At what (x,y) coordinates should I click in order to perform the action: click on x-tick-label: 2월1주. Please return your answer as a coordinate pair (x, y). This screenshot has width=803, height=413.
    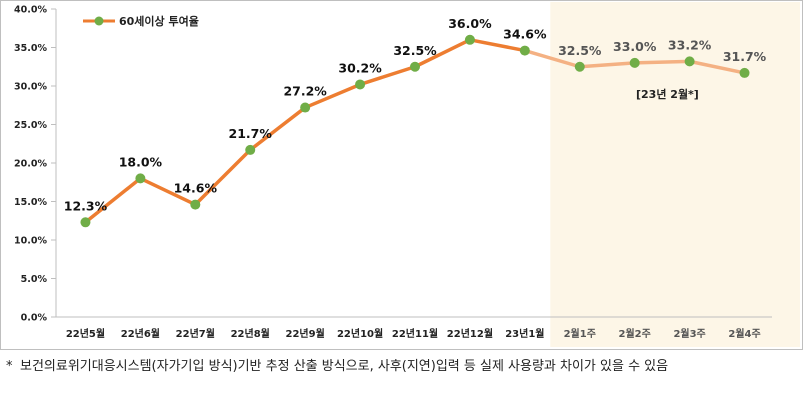
    Looking at the image, I should click on (580, 334).